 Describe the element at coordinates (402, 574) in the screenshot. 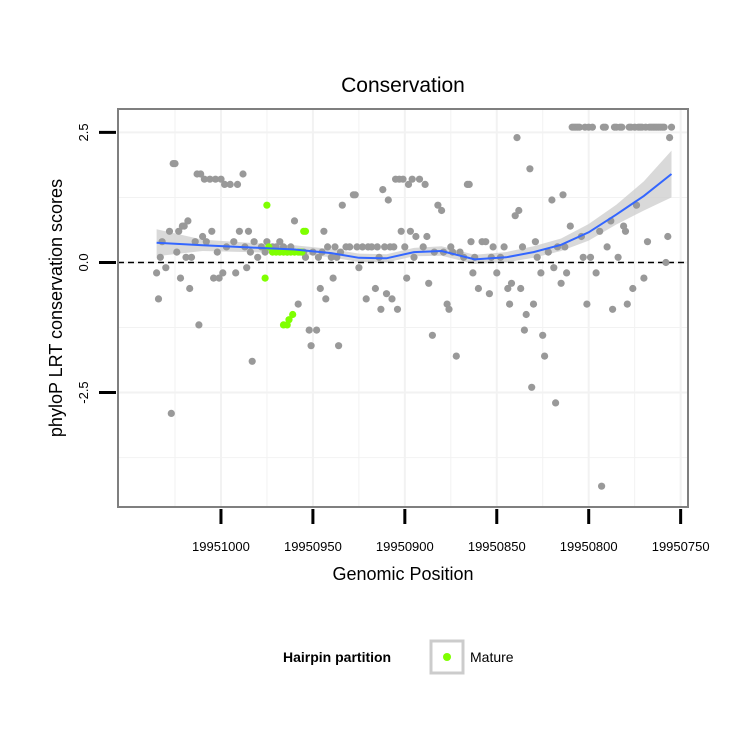

I see `x-axis-label: Genomic Position` at that location.